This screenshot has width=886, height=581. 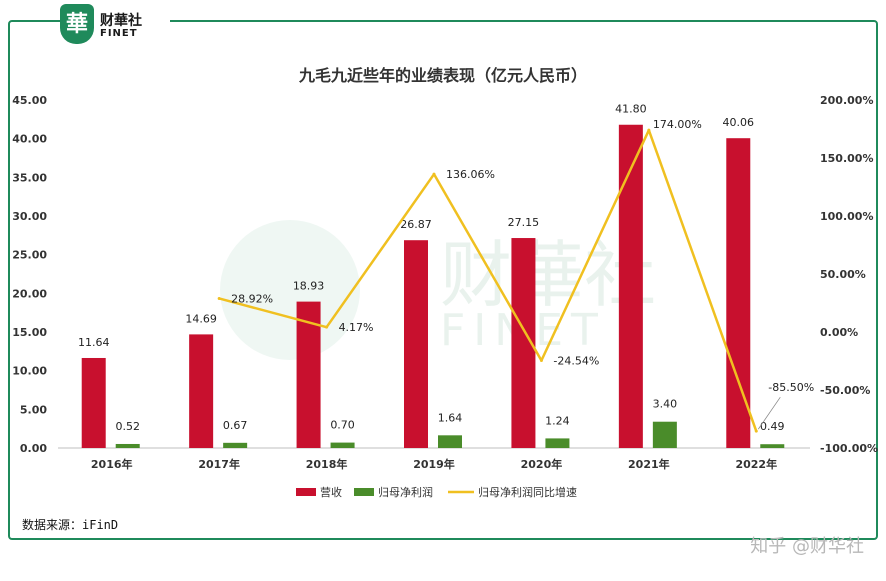 What do you see at coordinates (29, 371) in the screenshot?
I see `y-left-tick-label: 10.00` at bounding box center [29, 371].